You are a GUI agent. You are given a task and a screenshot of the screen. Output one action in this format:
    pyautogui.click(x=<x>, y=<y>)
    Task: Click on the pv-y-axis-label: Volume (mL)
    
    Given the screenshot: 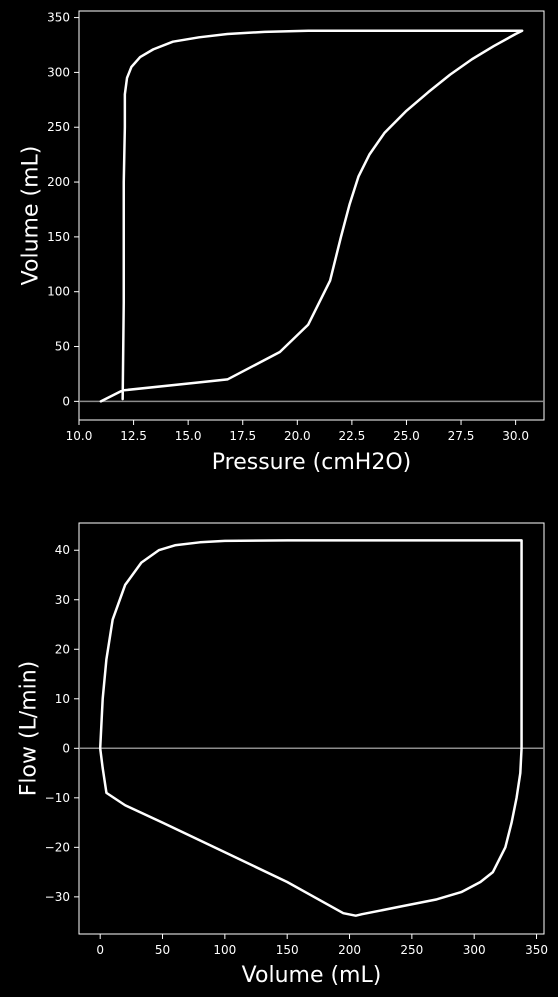 What is the action you would take?
    pyautogui.click(x=31, y=216)
    